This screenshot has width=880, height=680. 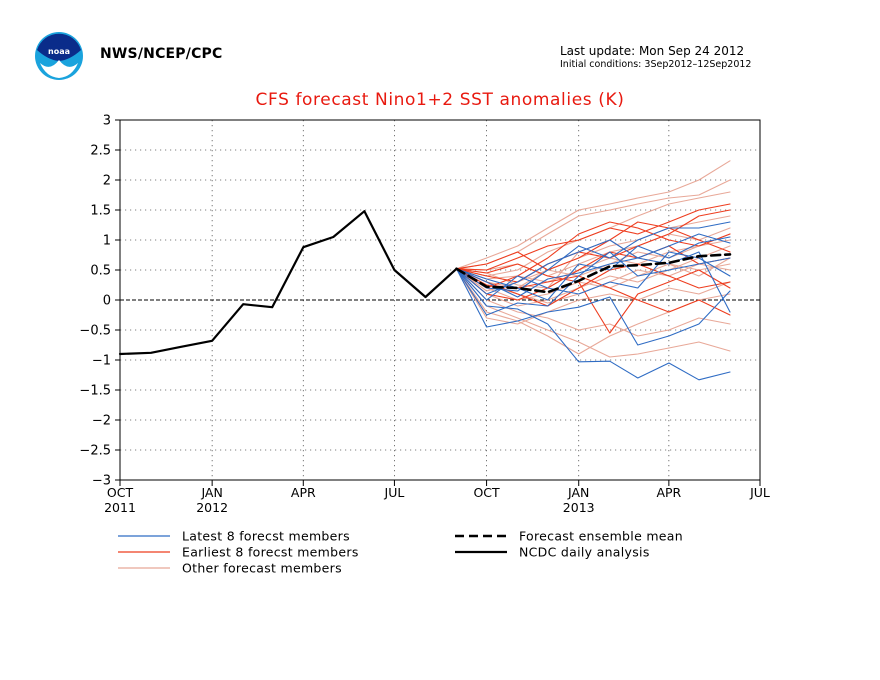 I want to click on initial-conditions-label: Initial conditions: 3Sep2012–12Sep2012, so click(x=656, y=64).